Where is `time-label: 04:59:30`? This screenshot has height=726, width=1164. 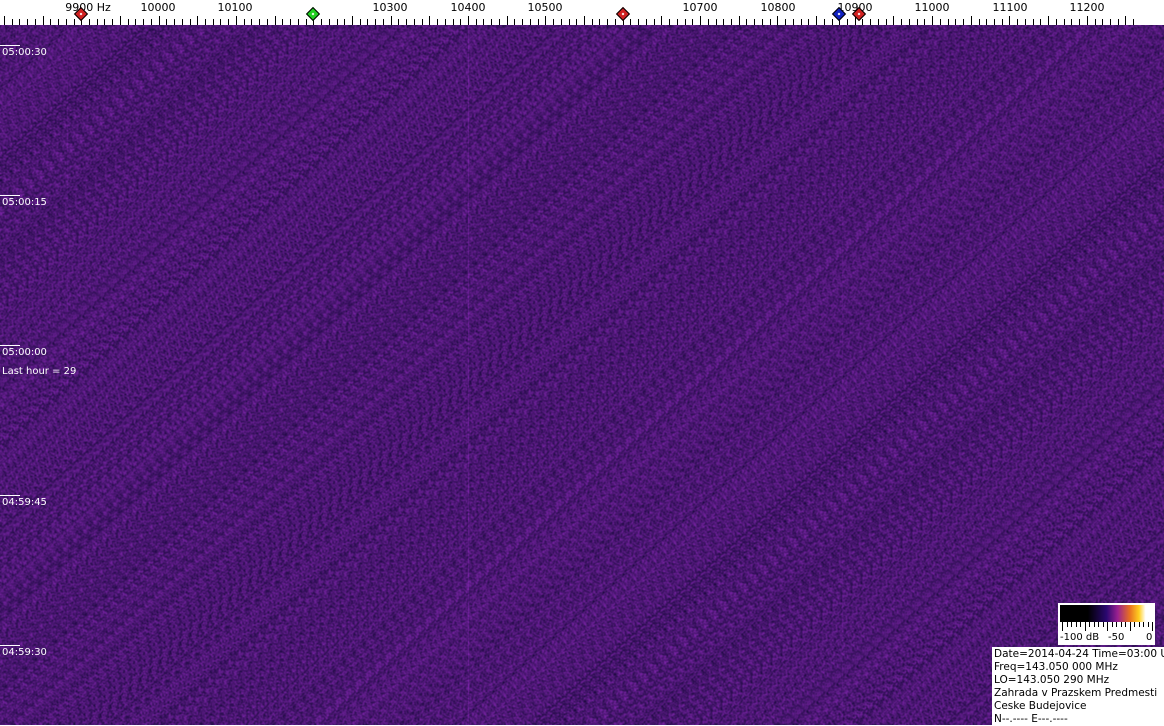
time-label: 04:59:30 is located at coordinates (24, 652).